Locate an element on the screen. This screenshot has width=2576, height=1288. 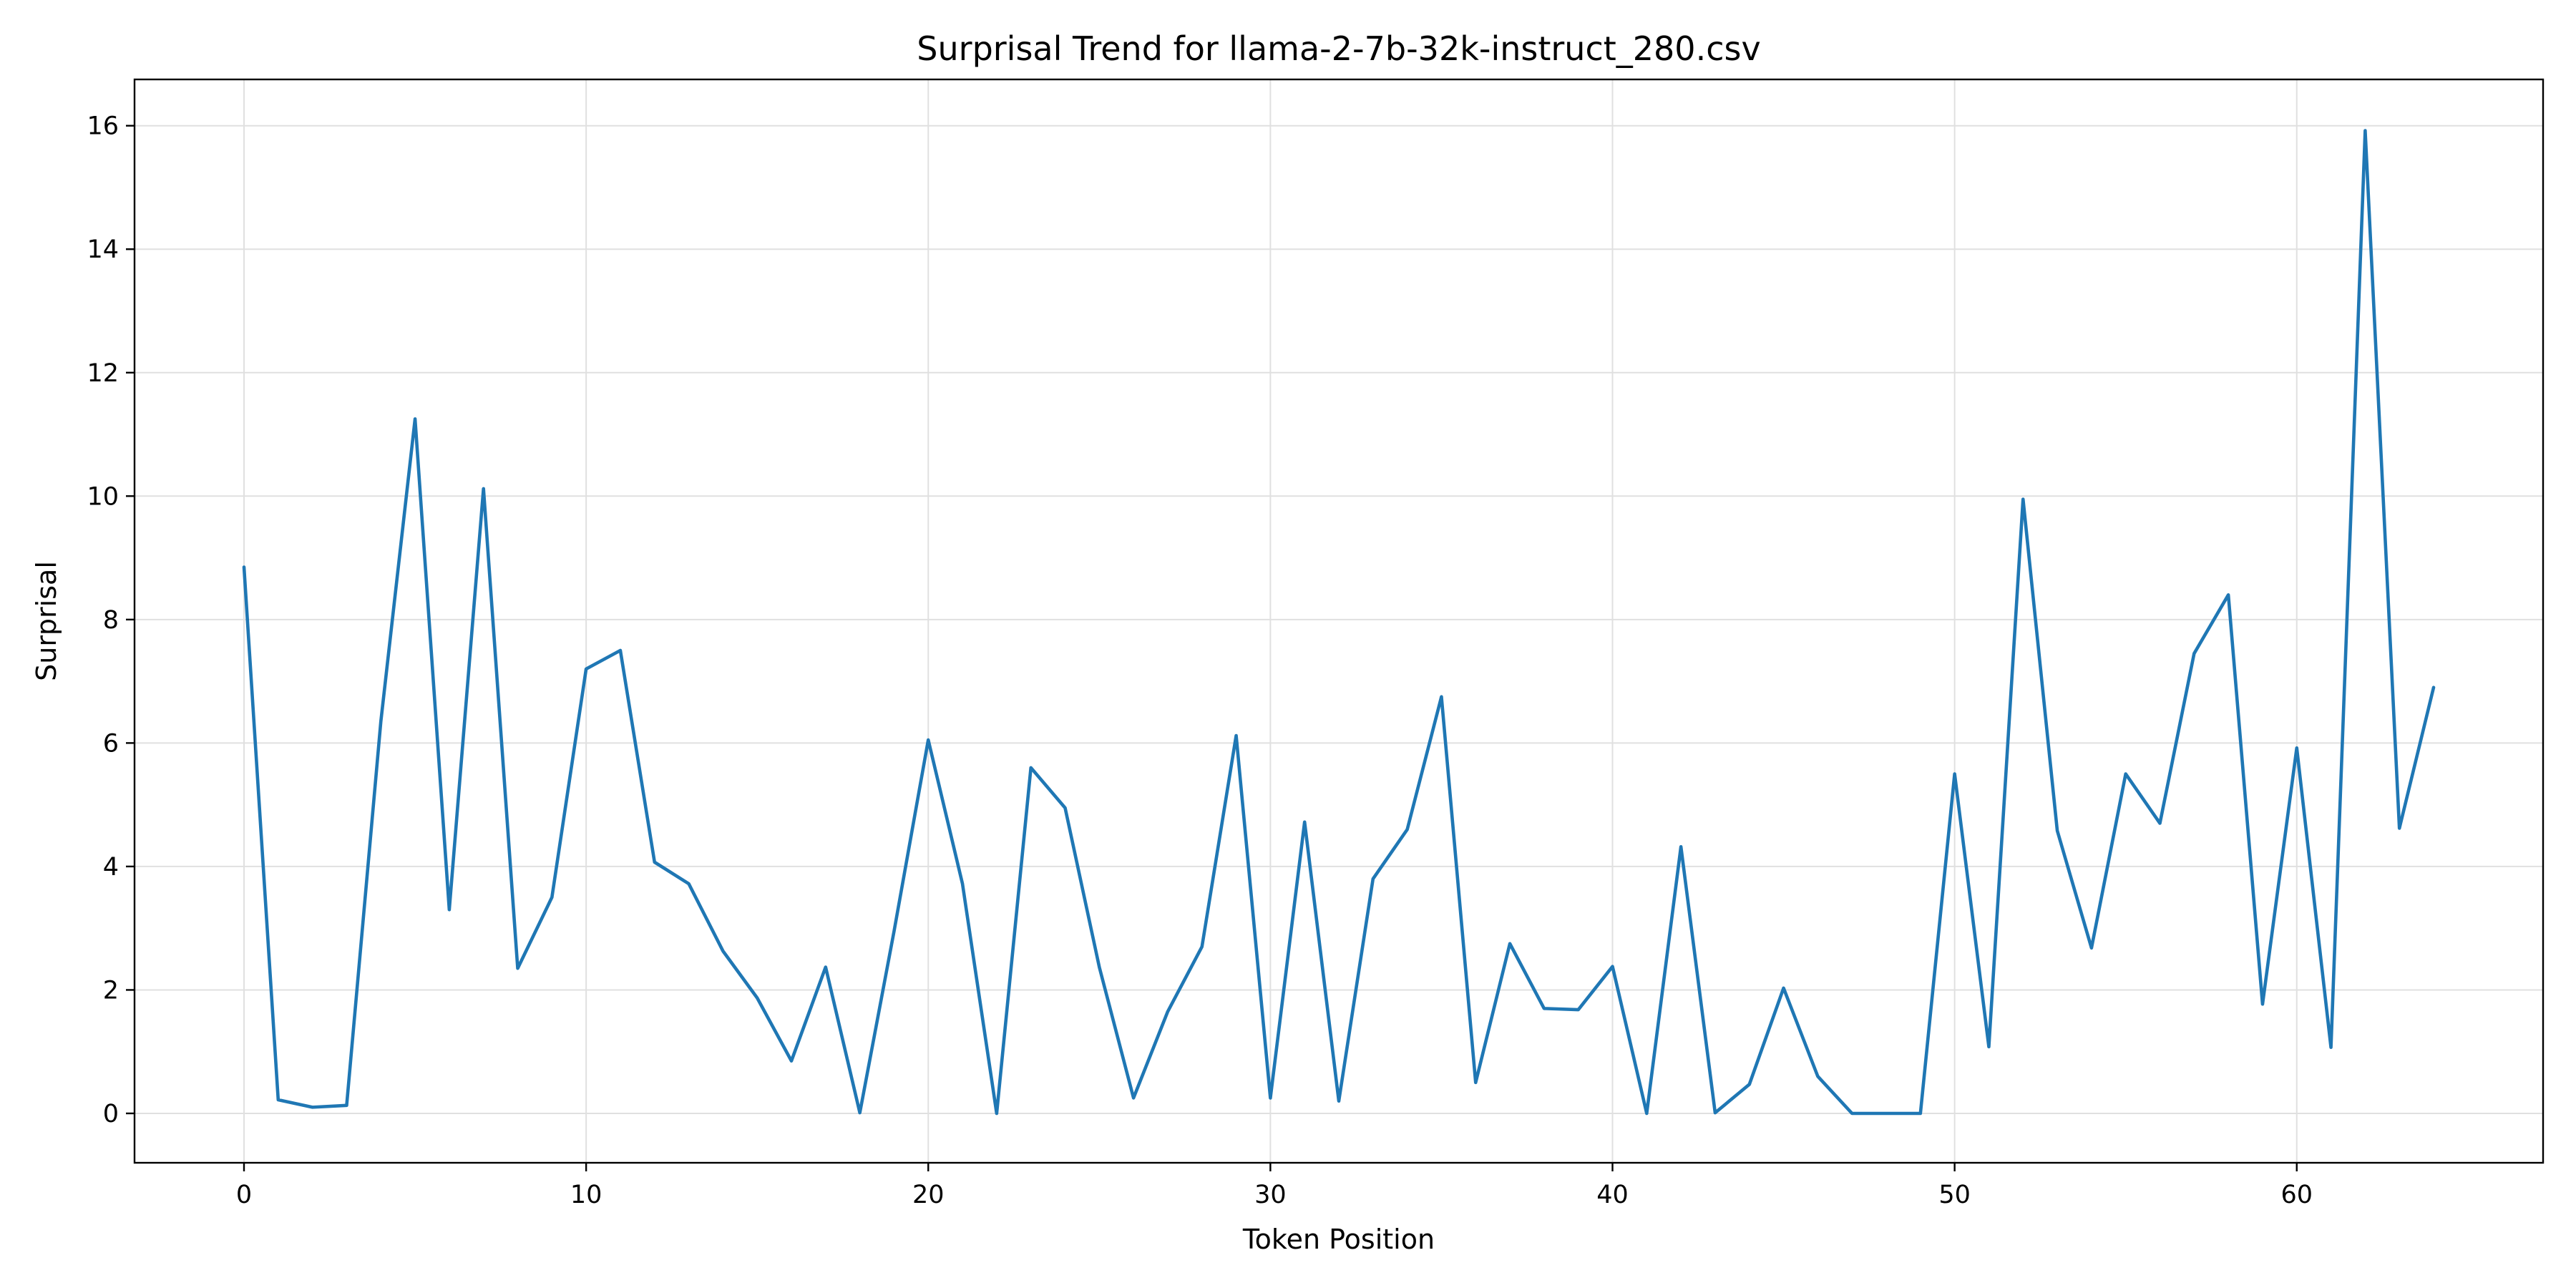
y-tick-label: 0 is located at coordinates (111, 1114).